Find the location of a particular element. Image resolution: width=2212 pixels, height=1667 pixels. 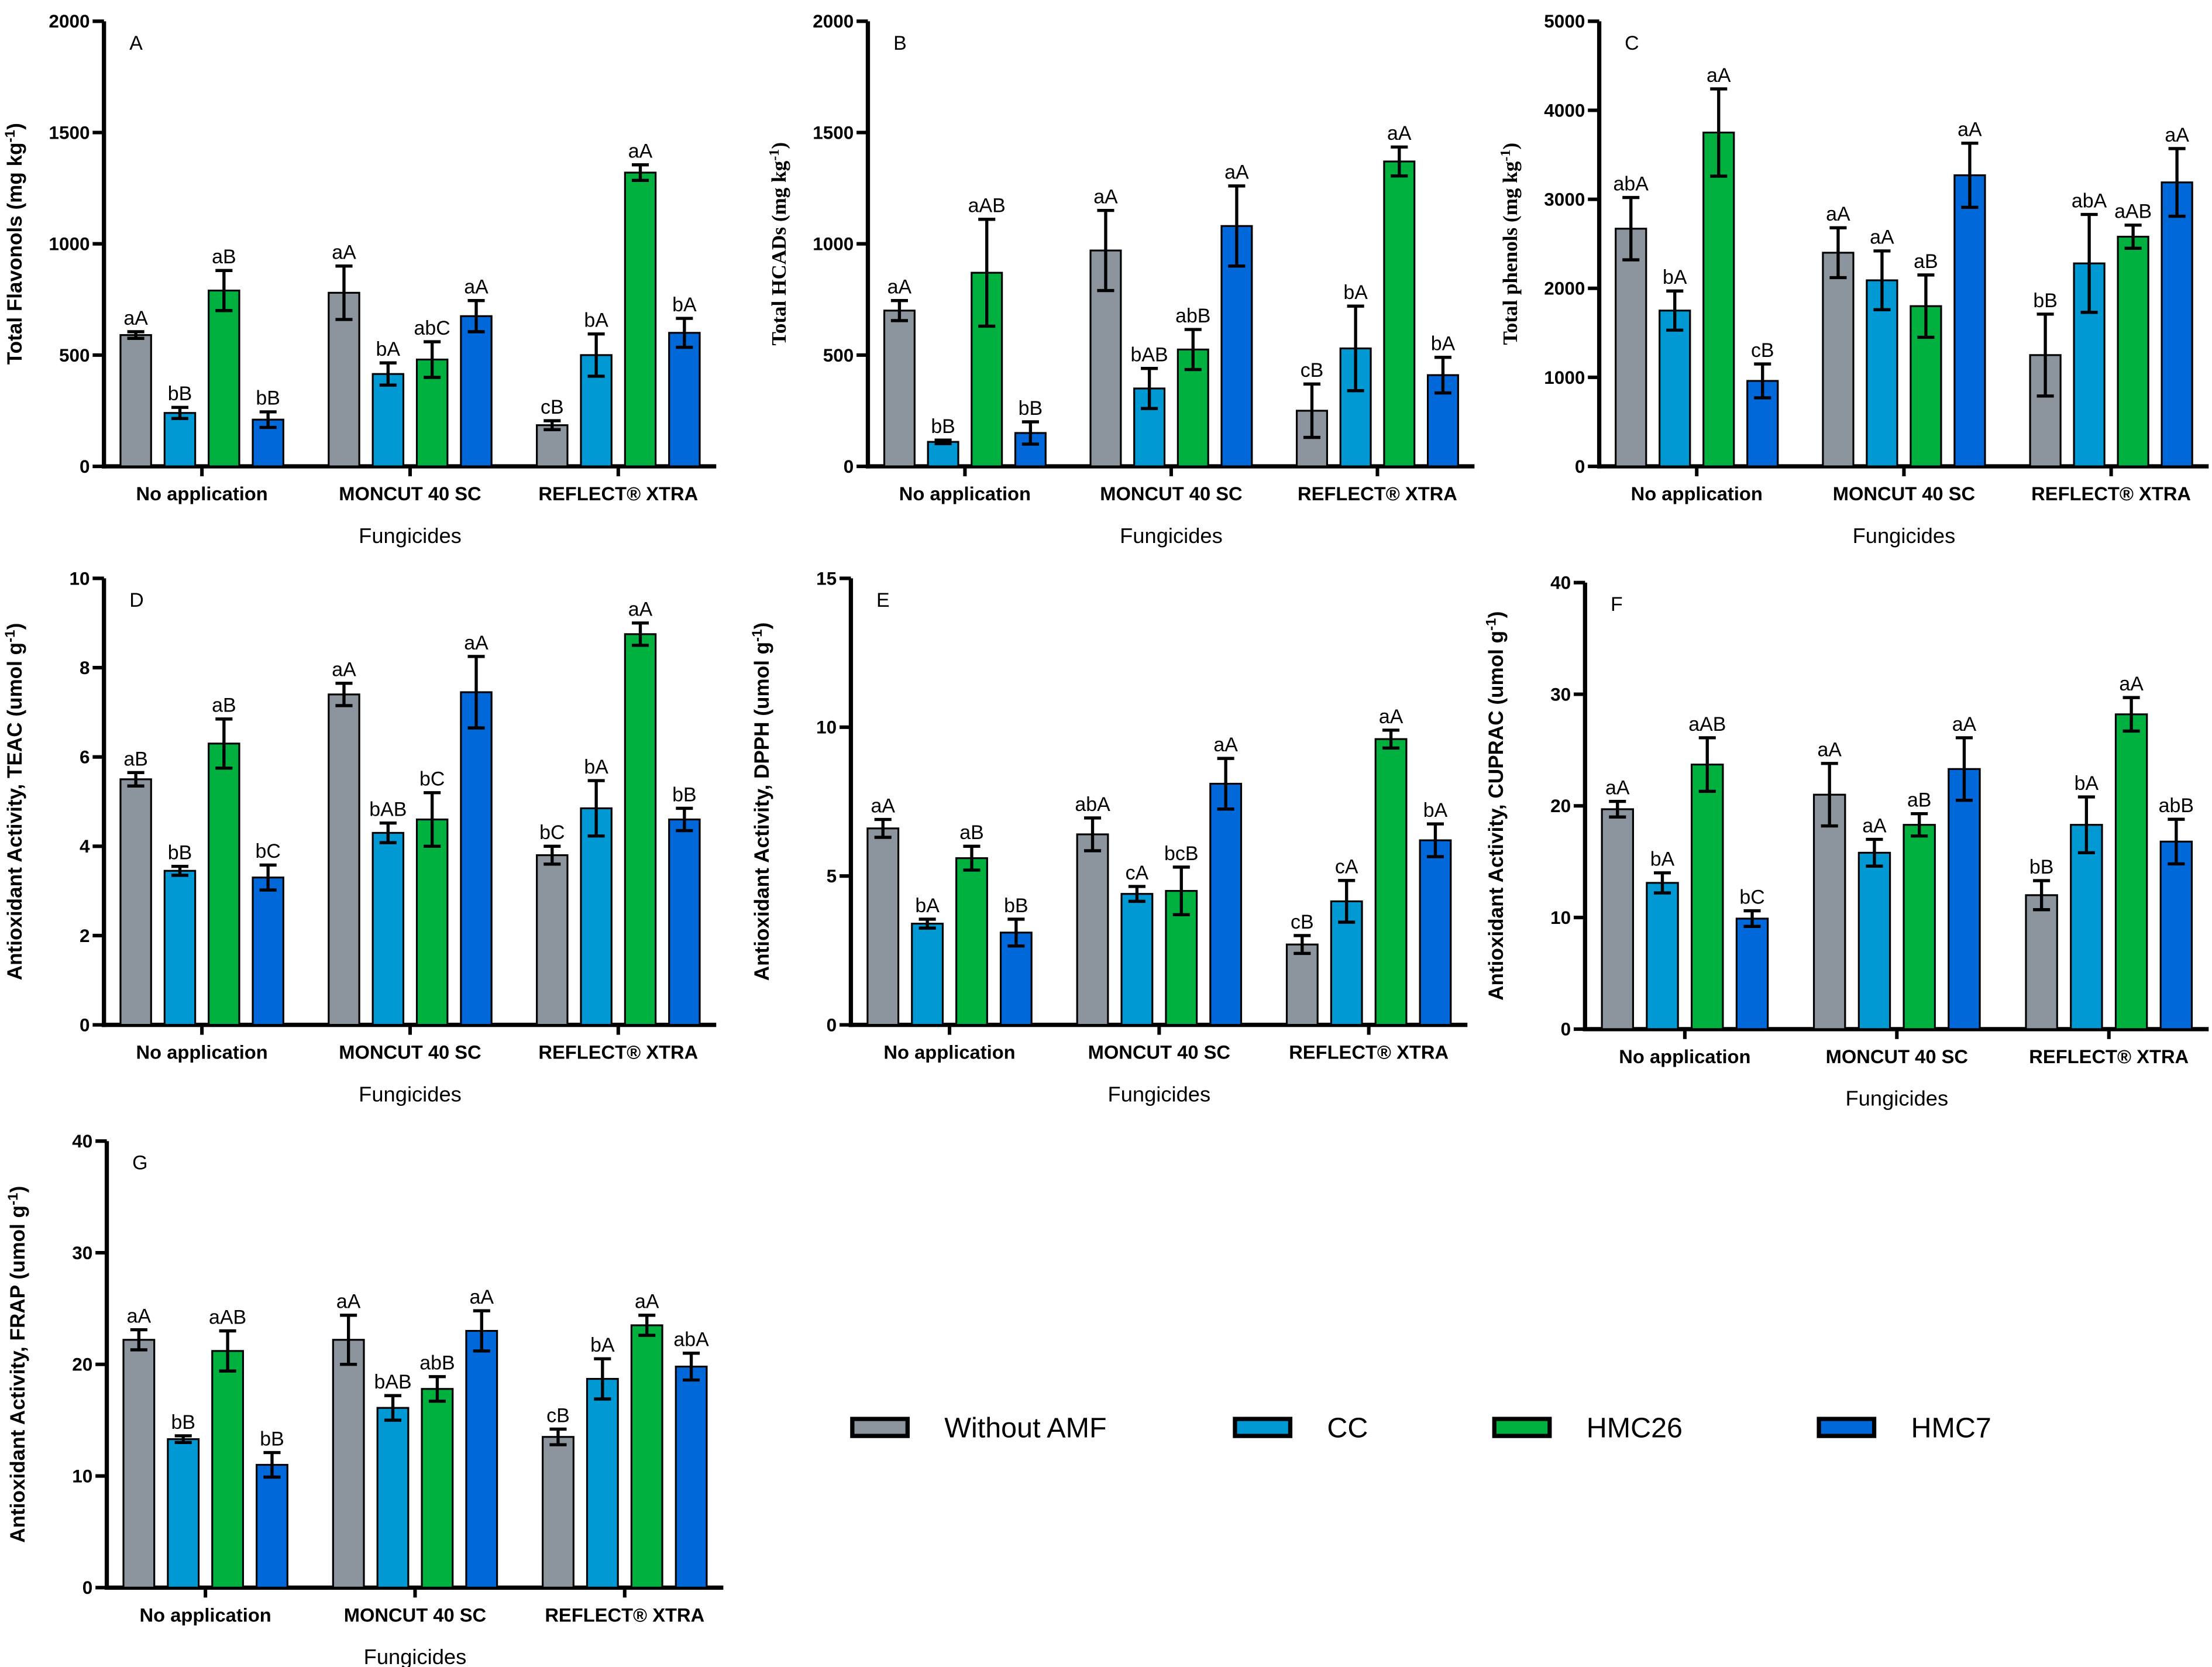

y-tick-label: 1000 is located at coordinates (69, 244).